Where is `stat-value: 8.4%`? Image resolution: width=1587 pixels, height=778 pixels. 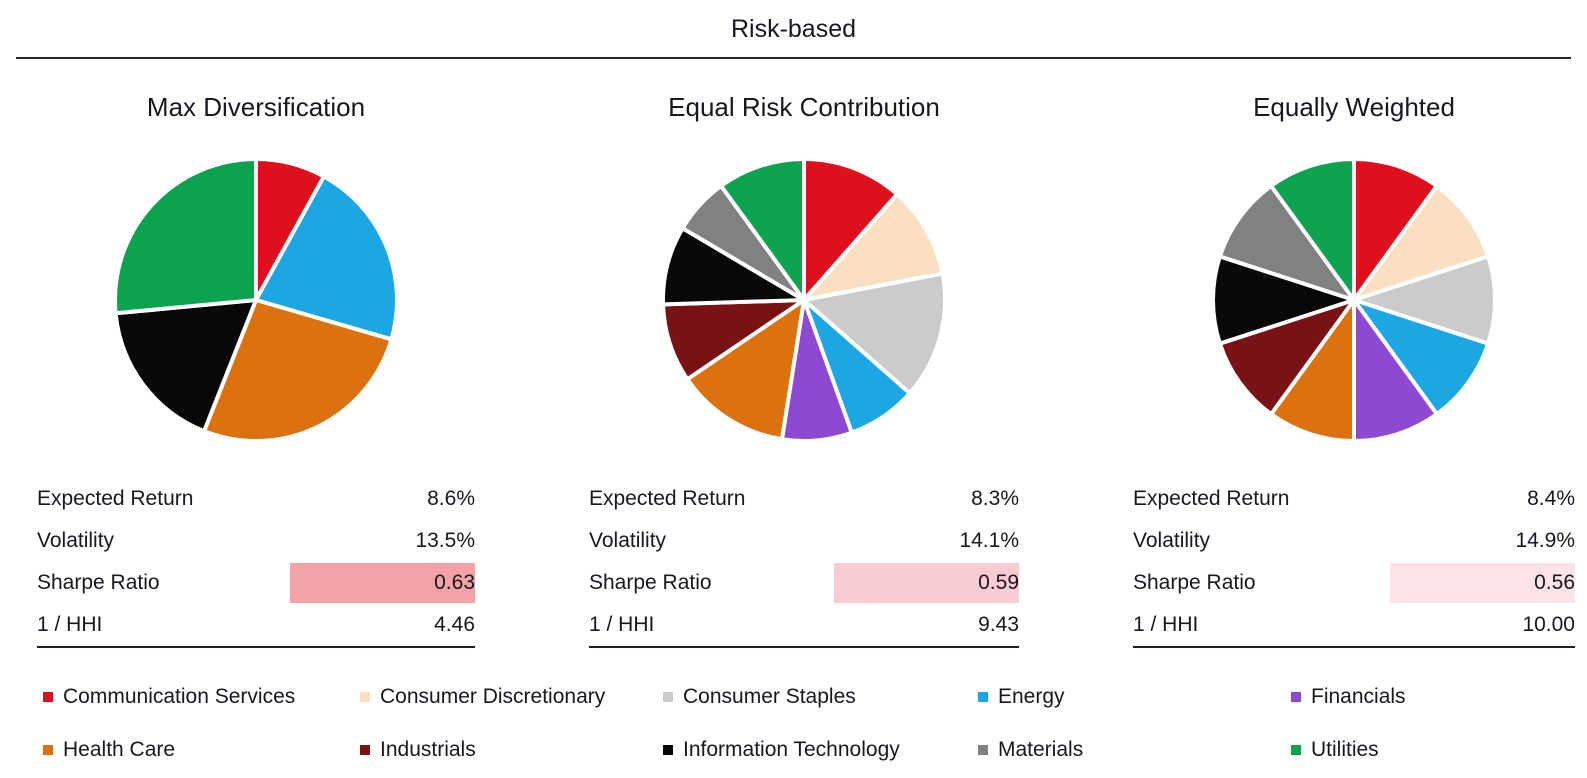 stat-value: 8.4% is located at coordinates (1551, 498).